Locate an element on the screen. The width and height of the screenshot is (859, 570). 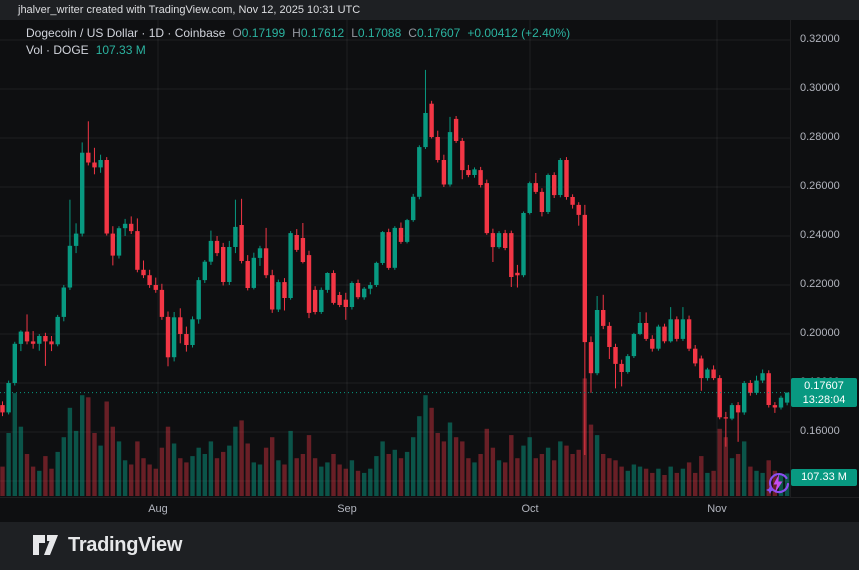
month-tick-label: Aug is located at coordinates (158, 509).